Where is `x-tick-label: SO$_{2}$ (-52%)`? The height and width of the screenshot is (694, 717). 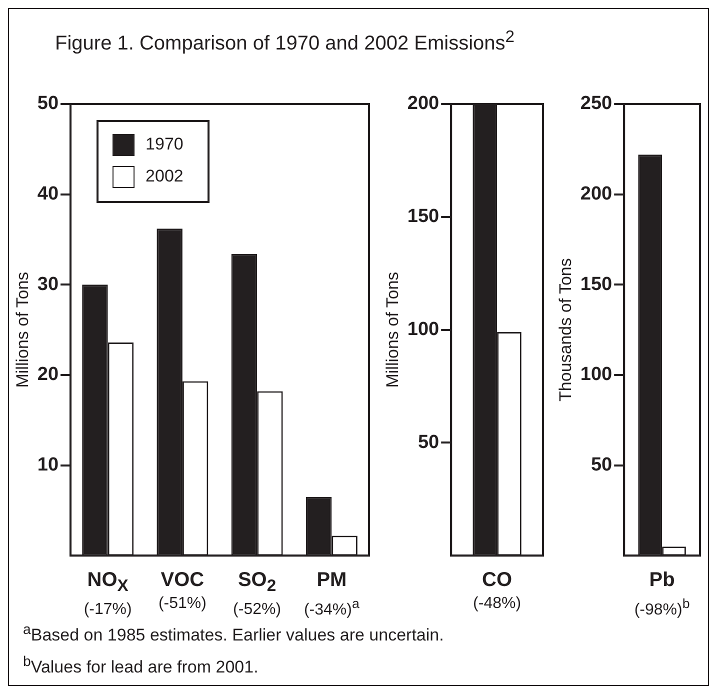
x-tick-label: SO$_{2}$ (-52%) is located at coordinates (257, 593).